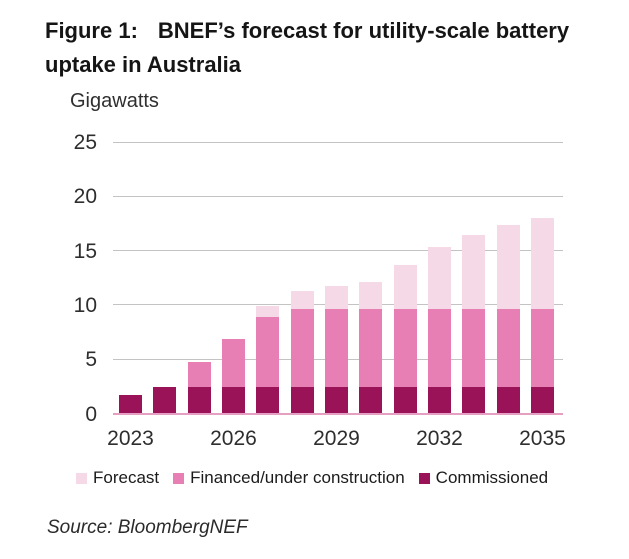 Image resolution: width=629 pixels, height=559 pixels. What do you see at coordinates (81, 478) in the screenshot?
I see `legend-swatch-forecast` at bounding box center [81, 478].